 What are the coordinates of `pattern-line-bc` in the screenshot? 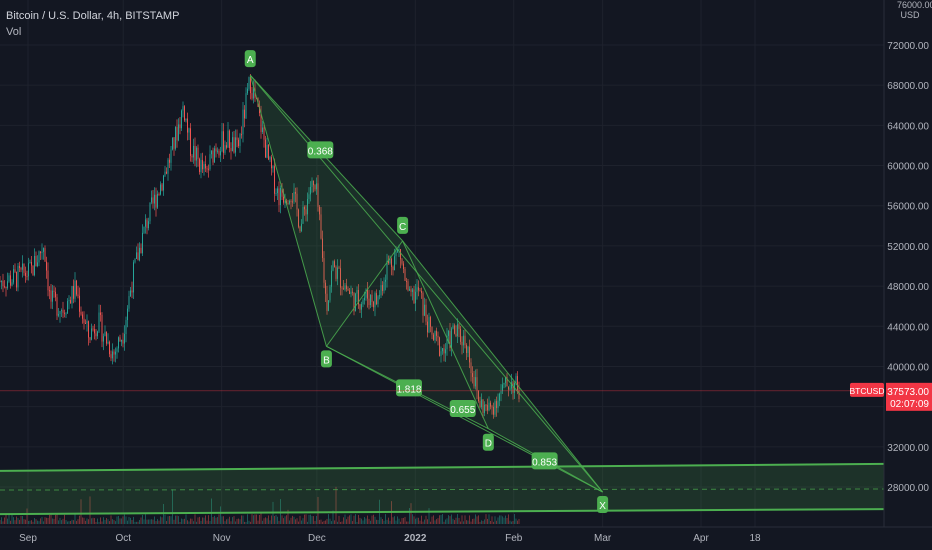 It's located at (365, 293).